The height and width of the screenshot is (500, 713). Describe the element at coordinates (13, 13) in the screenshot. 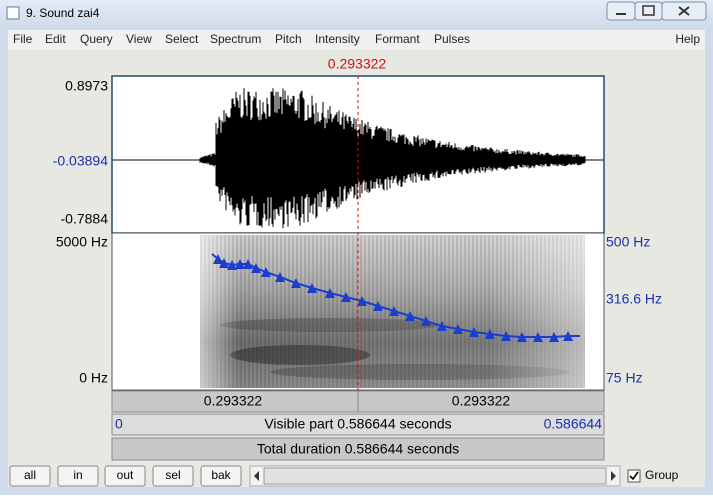

I see `app-icon` at that location.